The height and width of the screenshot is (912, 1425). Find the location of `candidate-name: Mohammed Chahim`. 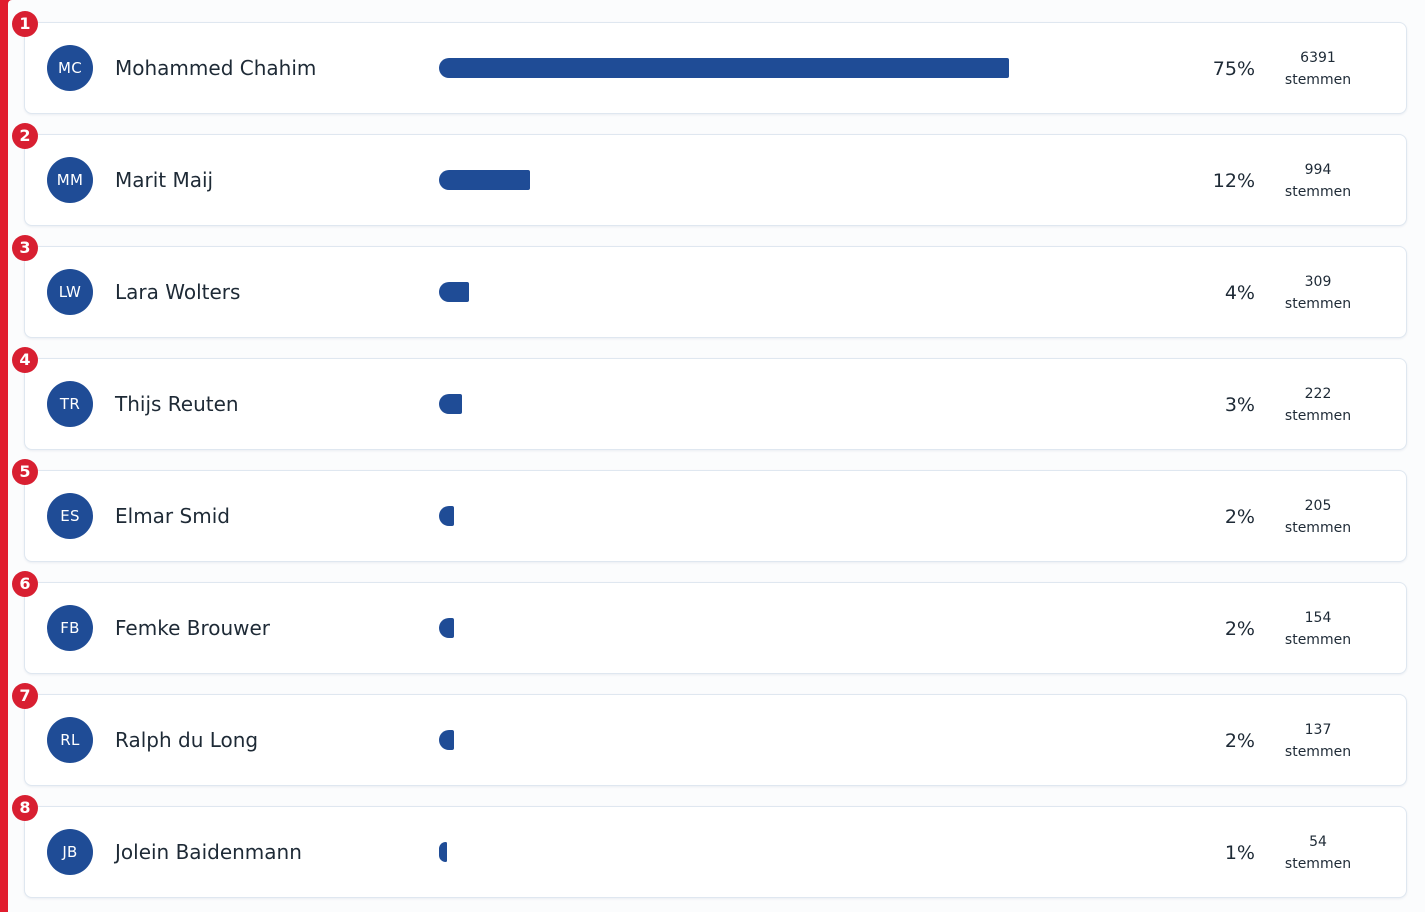

candidate-name: Mohammed Chahim is located at coordinates (216, 68).